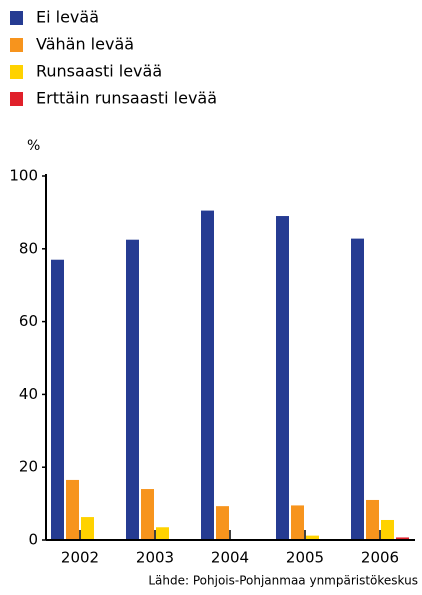 Image resolution: width=422 pixels, height=595 pixels. I want to click on y-tick-label: 0, so click(33, 540).